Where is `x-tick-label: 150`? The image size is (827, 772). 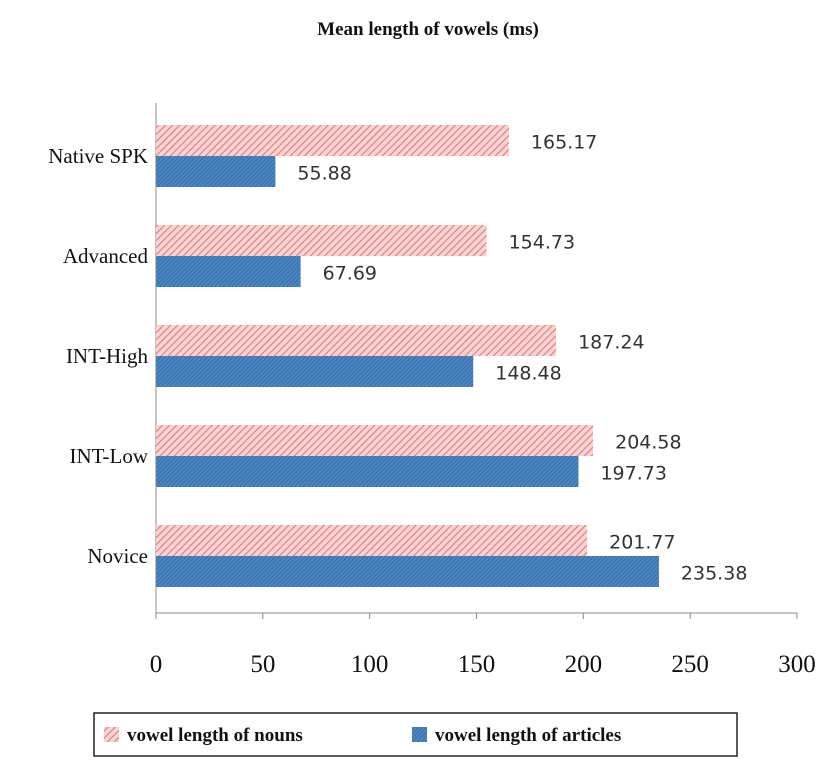
x-tick-label: 150 is located at coordinates (477, 664).